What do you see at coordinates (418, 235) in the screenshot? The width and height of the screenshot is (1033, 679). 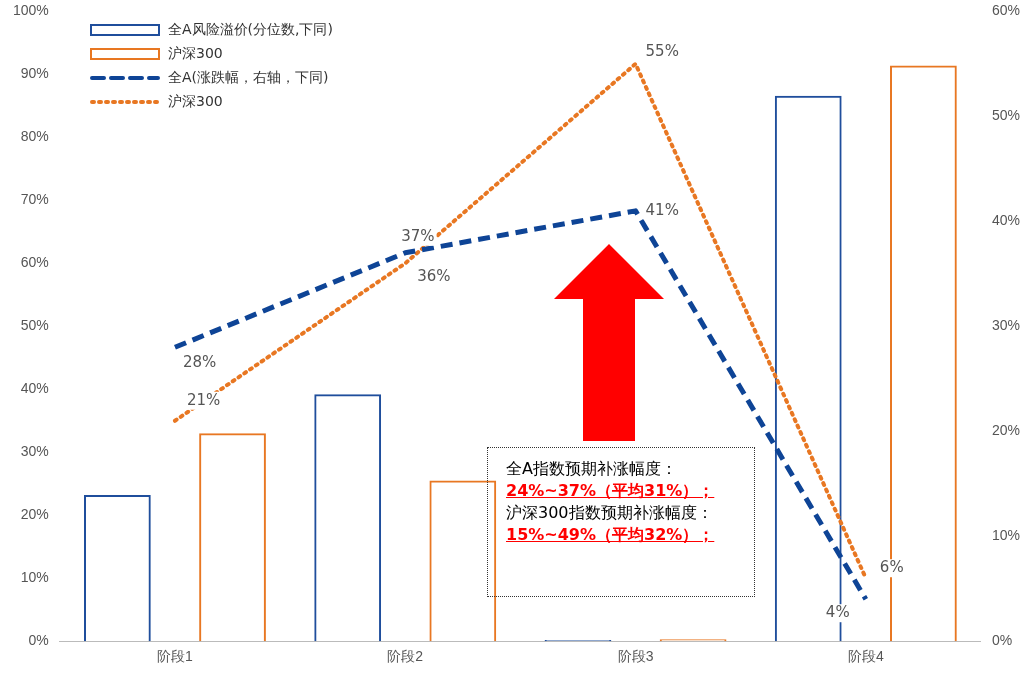 I see `data-label: 37%` at bounding box center [418, 235].